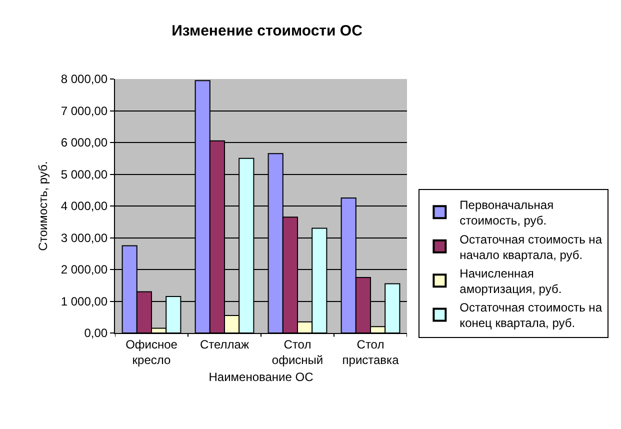 The height and width of the screenshot is (429, 621). Describe the element at coordinates (84, 174) in the screenshot. I see `y-tick-label: 5 000,00` at that location.